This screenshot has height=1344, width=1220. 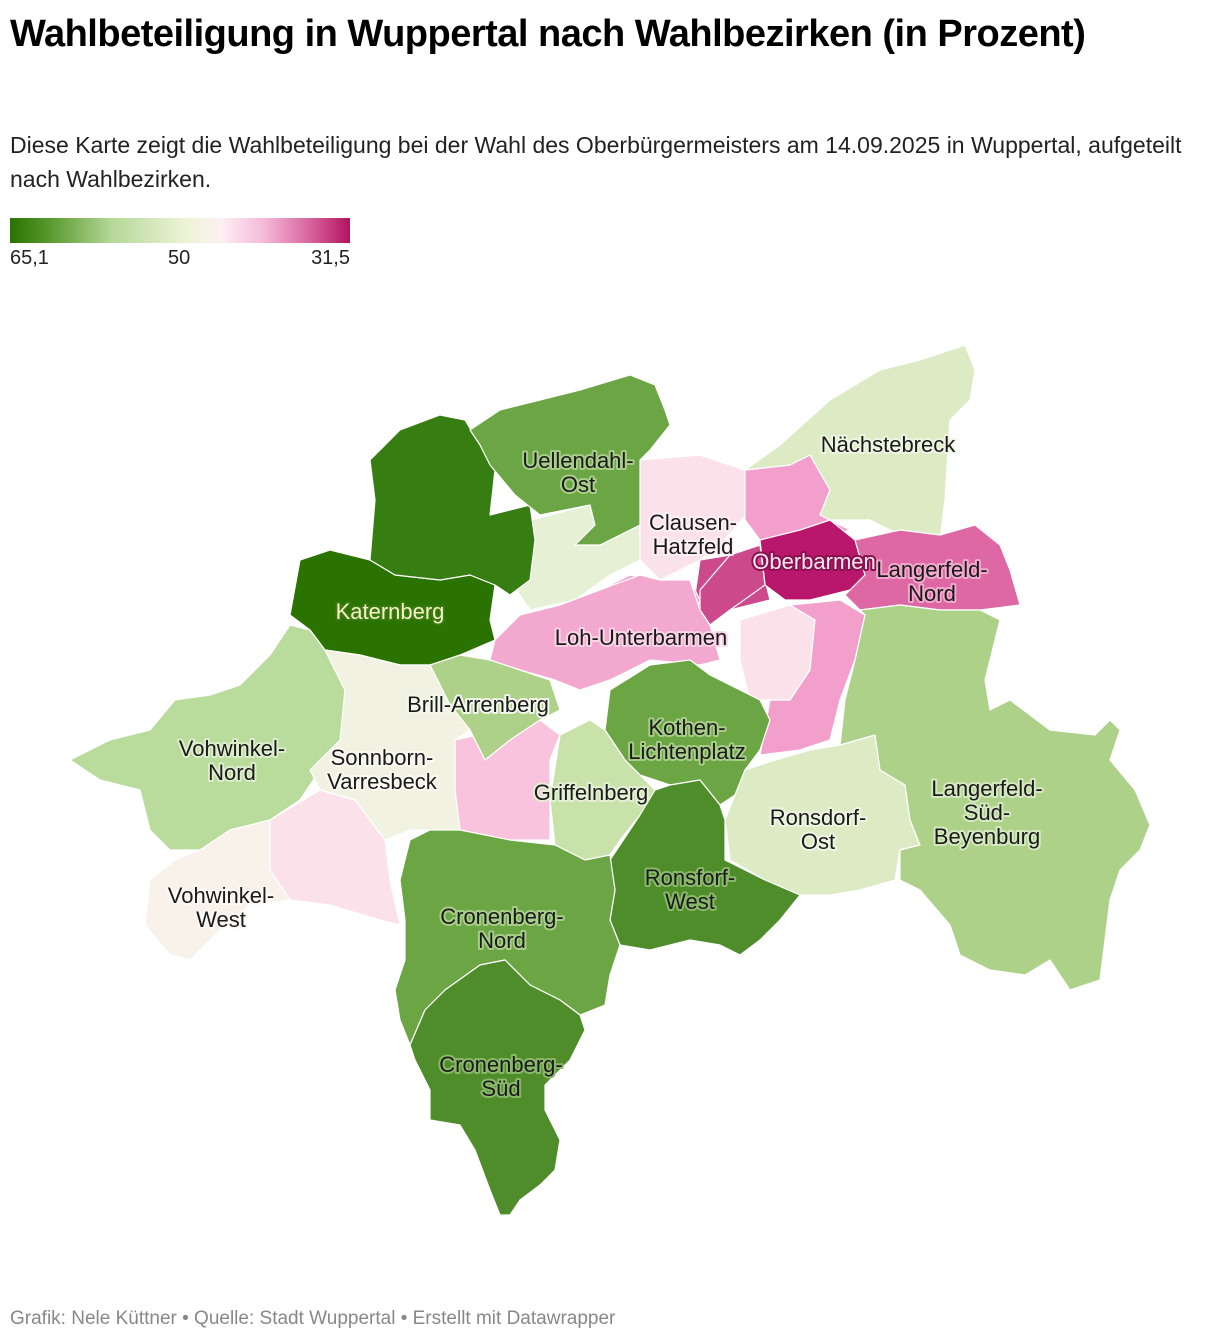 I want to click on label-brill-arrenberg: Brill-Arrenberg, so click(x=478, y=704).